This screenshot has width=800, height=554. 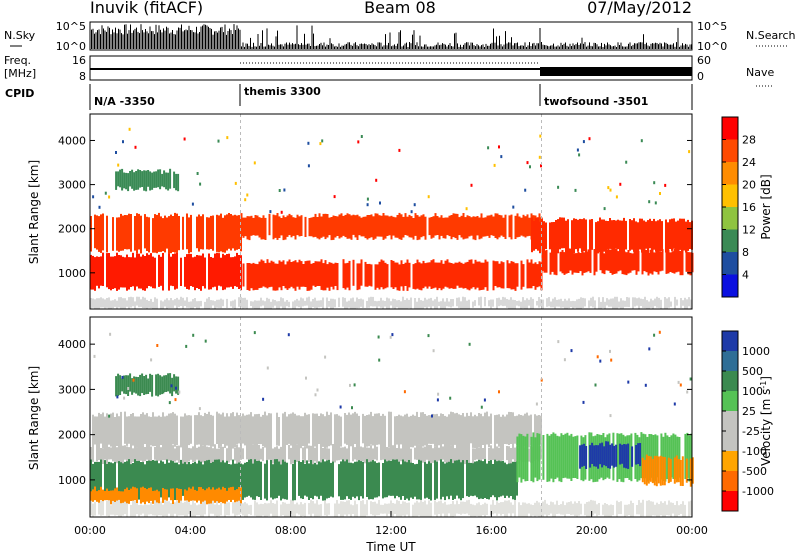 I want to click on date-title: 07/May/2012, so click(x=639, y=8).